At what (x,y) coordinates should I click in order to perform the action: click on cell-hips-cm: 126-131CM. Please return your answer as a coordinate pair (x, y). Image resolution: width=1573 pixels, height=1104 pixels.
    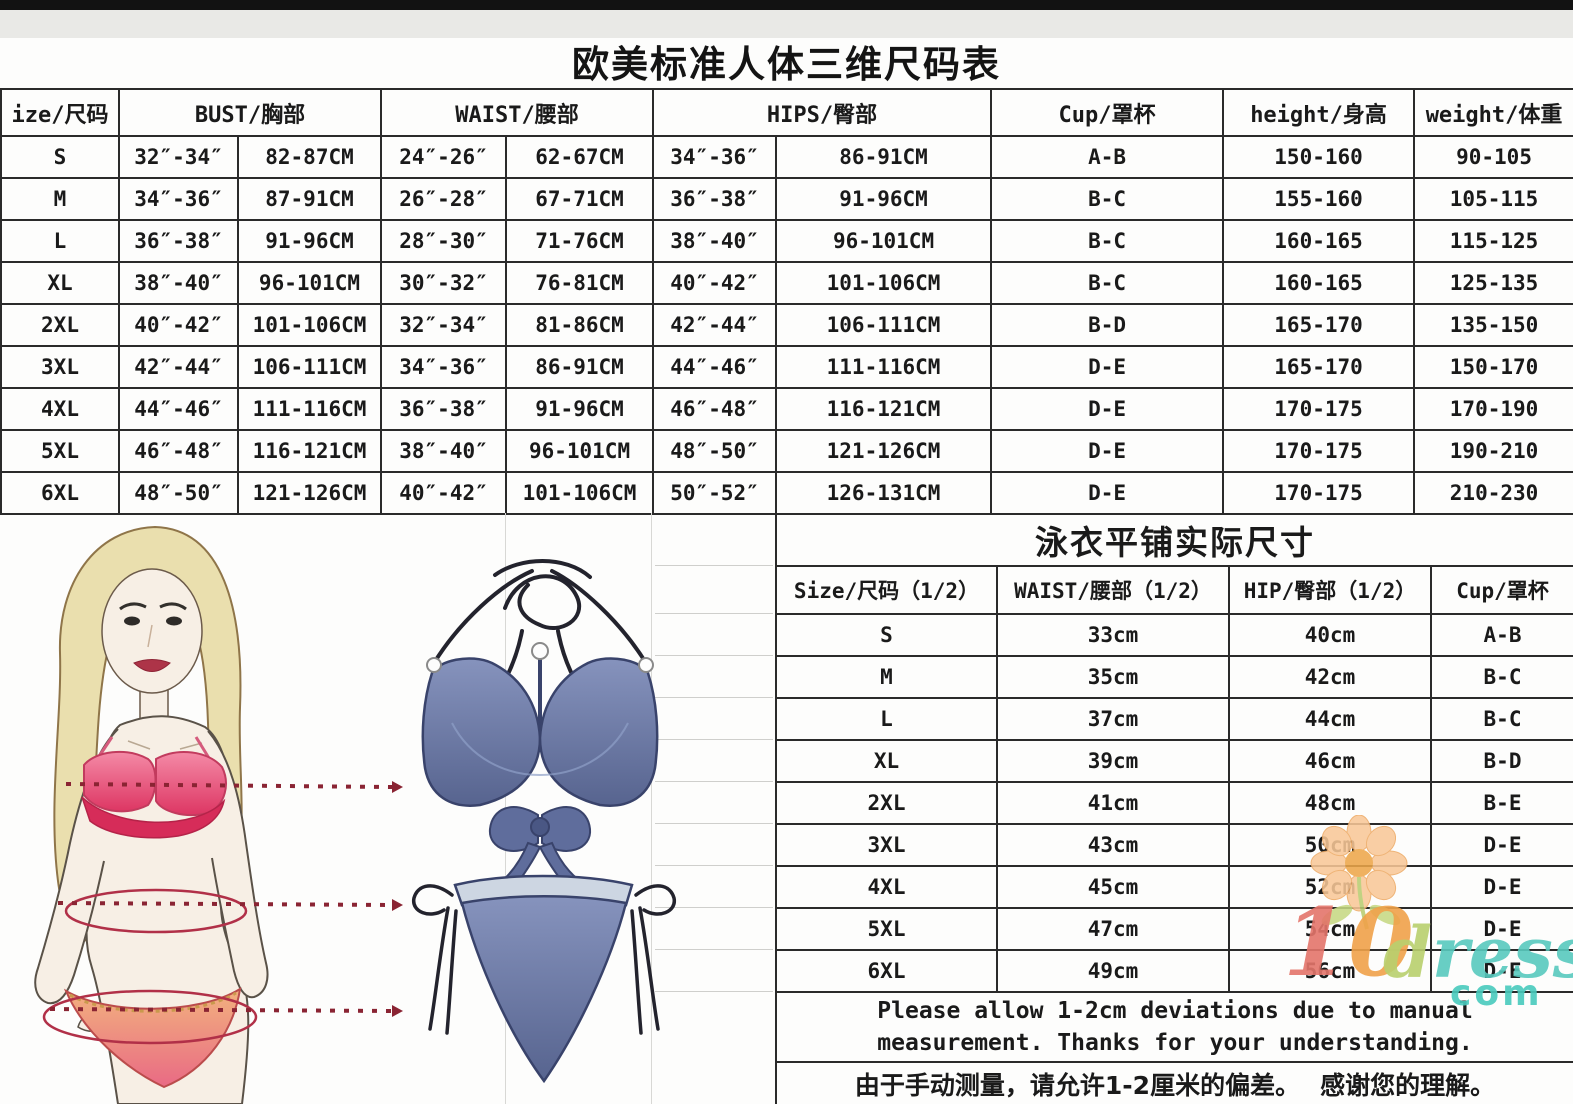
    Looking at the image, I should click on (884, 493).